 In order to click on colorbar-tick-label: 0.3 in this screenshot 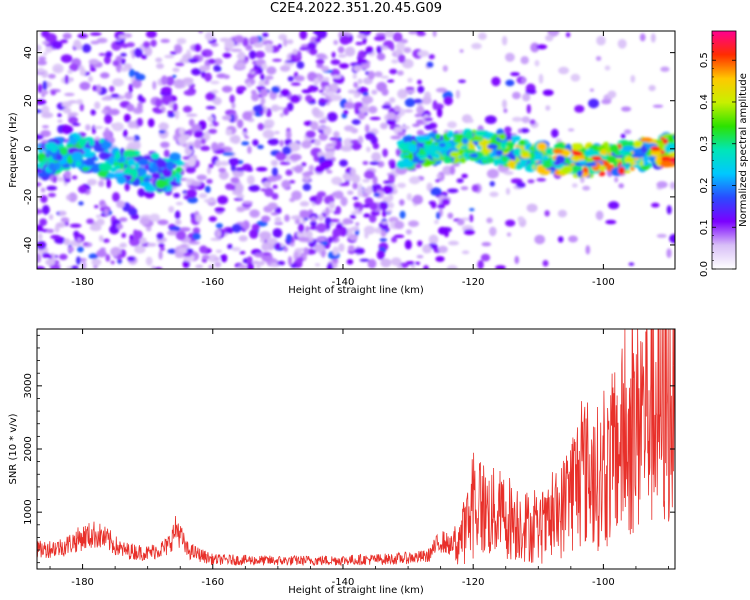, I will do `click(704, 144)`.